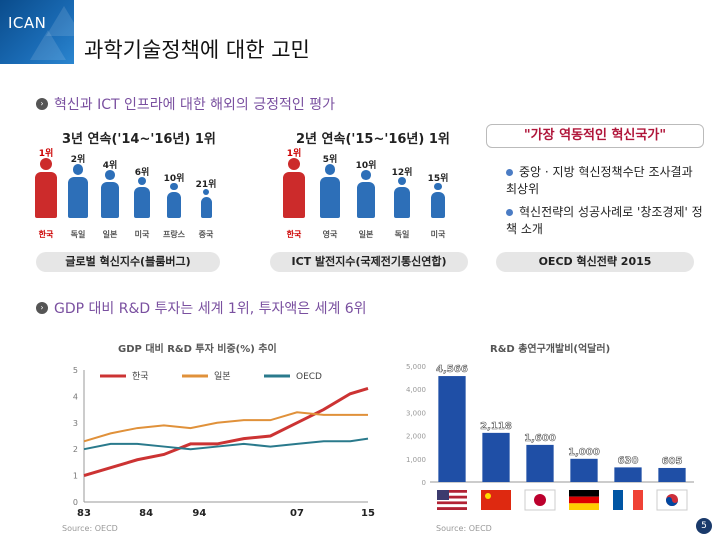 The width and height of the screenshot is (720, 540). What do you see at coordinates (584, 500) in the screenshot?
I see `flag-독일-icon` at bounding box center [584, 500].